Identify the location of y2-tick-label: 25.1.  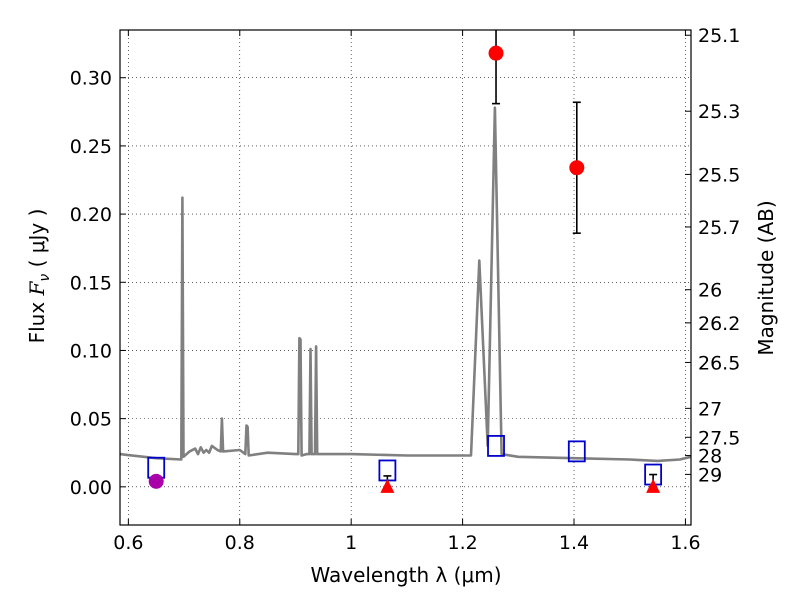
(719, 36).